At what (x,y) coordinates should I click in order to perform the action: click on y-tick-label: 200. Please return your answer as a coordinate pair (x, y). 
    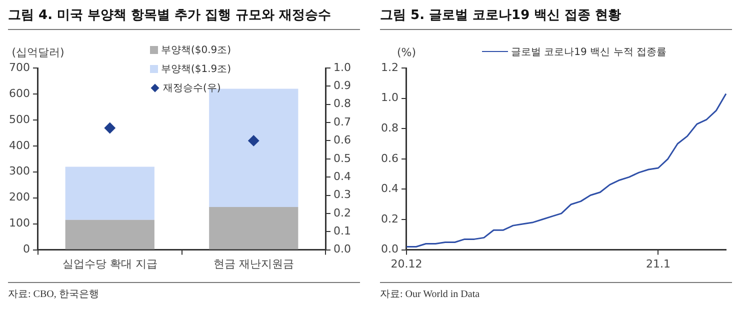
    Looking at the image, I should click on (19, 197).